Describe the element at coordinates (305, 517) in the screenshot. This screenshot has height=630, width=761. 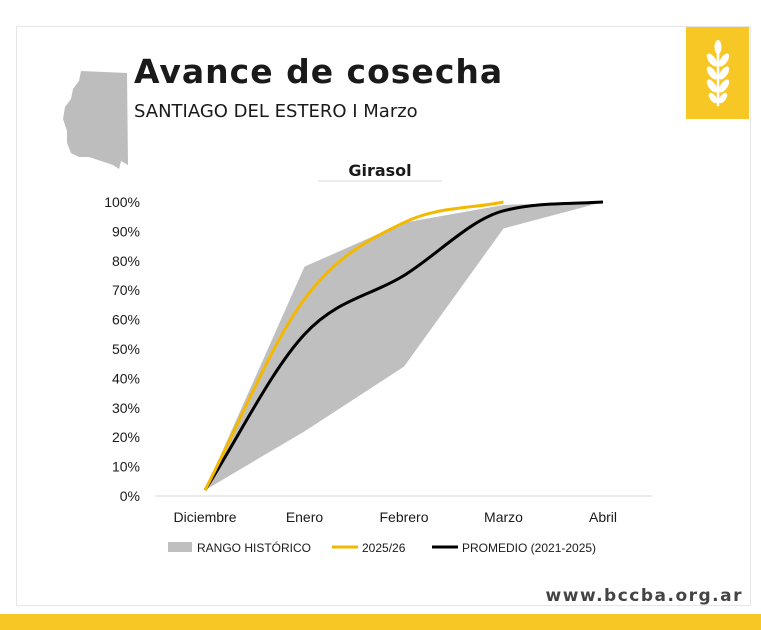
I see `x-tick-label: Enero` at that location.